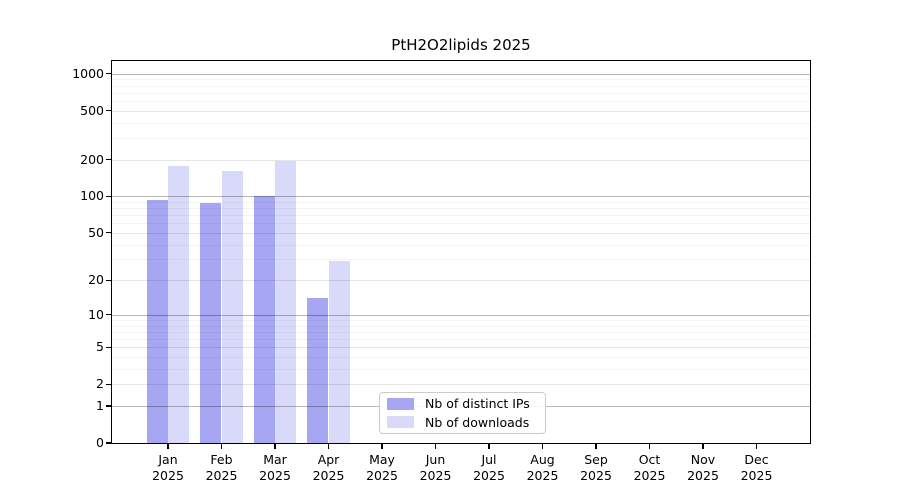 This screenshot has height=500, width=900. Describe the element at coordinates (649, 446) in the screenshot. I see `xtick-mark-oct` at that location.